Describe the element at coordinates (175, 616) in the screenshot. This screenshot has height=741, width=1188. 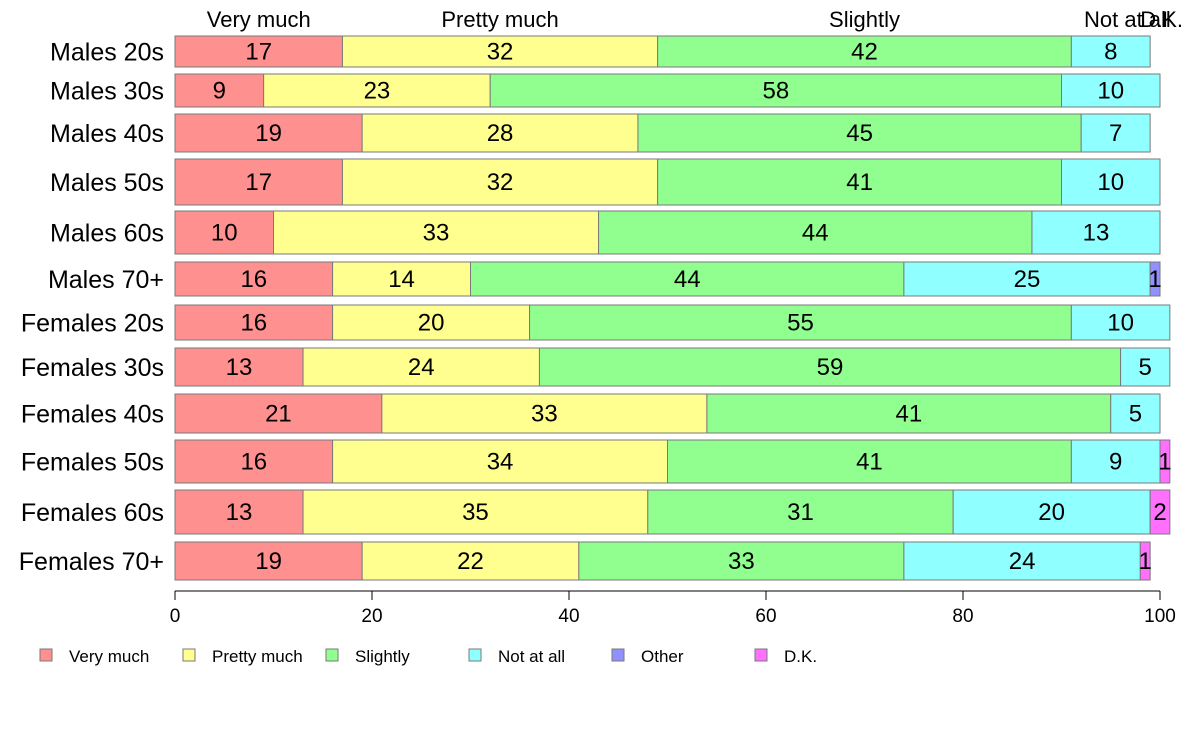
I see `x-tick-label: 0` at that location.